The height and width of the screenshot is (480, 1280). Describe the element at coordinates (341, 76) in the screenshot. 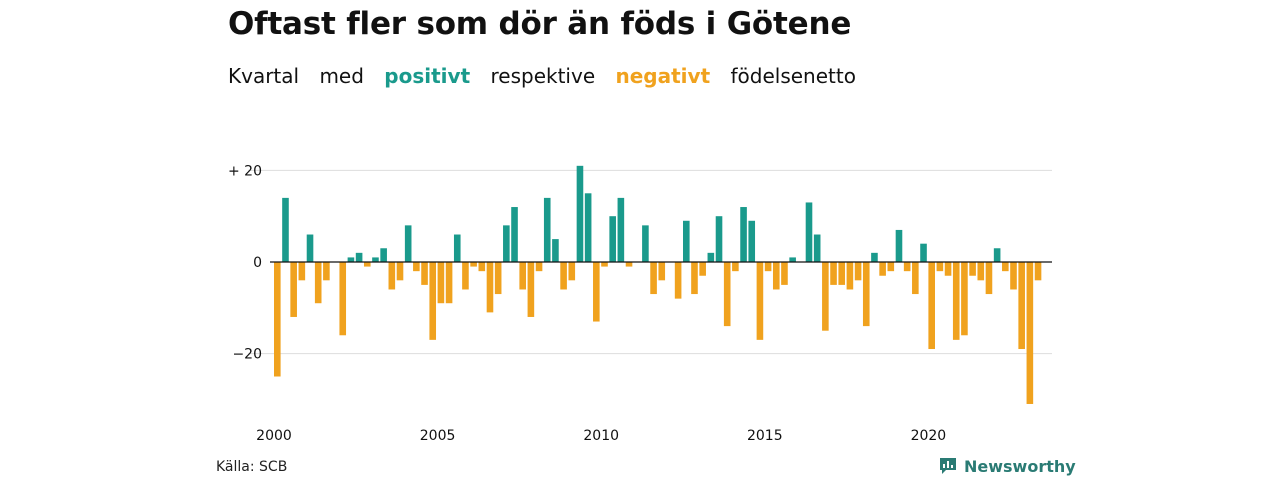

I see `subtitle-word: med` at that location.